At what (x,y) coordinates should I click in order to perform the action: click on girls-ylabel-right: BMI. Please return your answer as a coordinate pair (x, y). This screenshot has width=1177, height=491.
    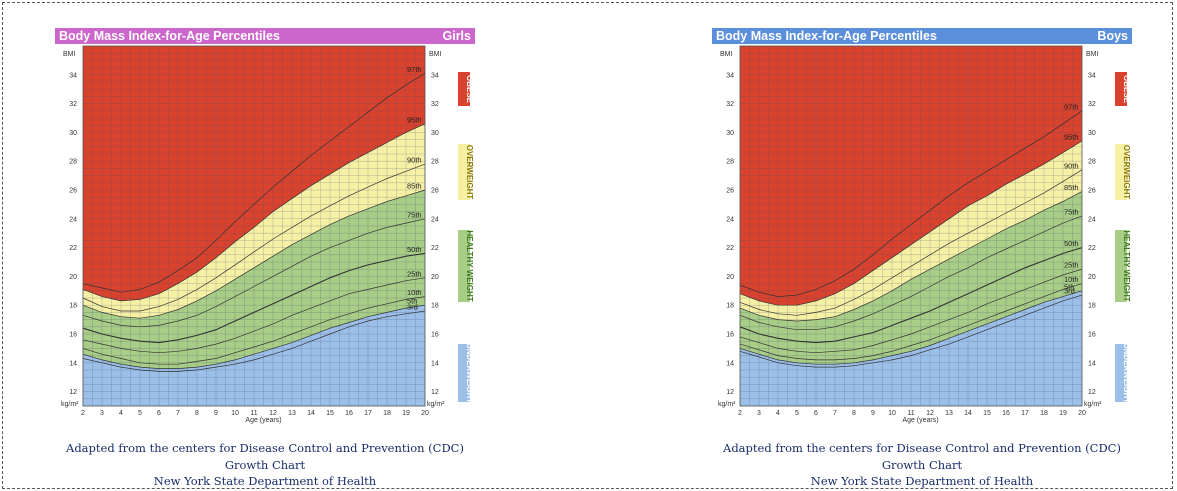
    Looking at the image, I should click on (435, 54).